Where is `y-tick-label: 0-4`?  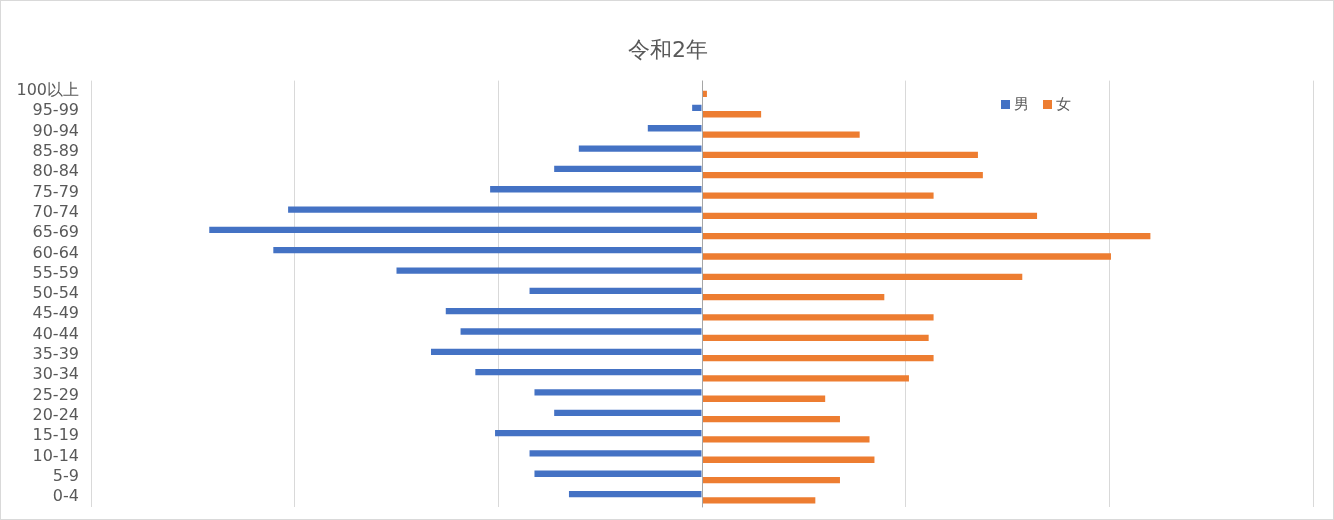 y-tick-label: 0-4 is located at coordinates (65, 496).